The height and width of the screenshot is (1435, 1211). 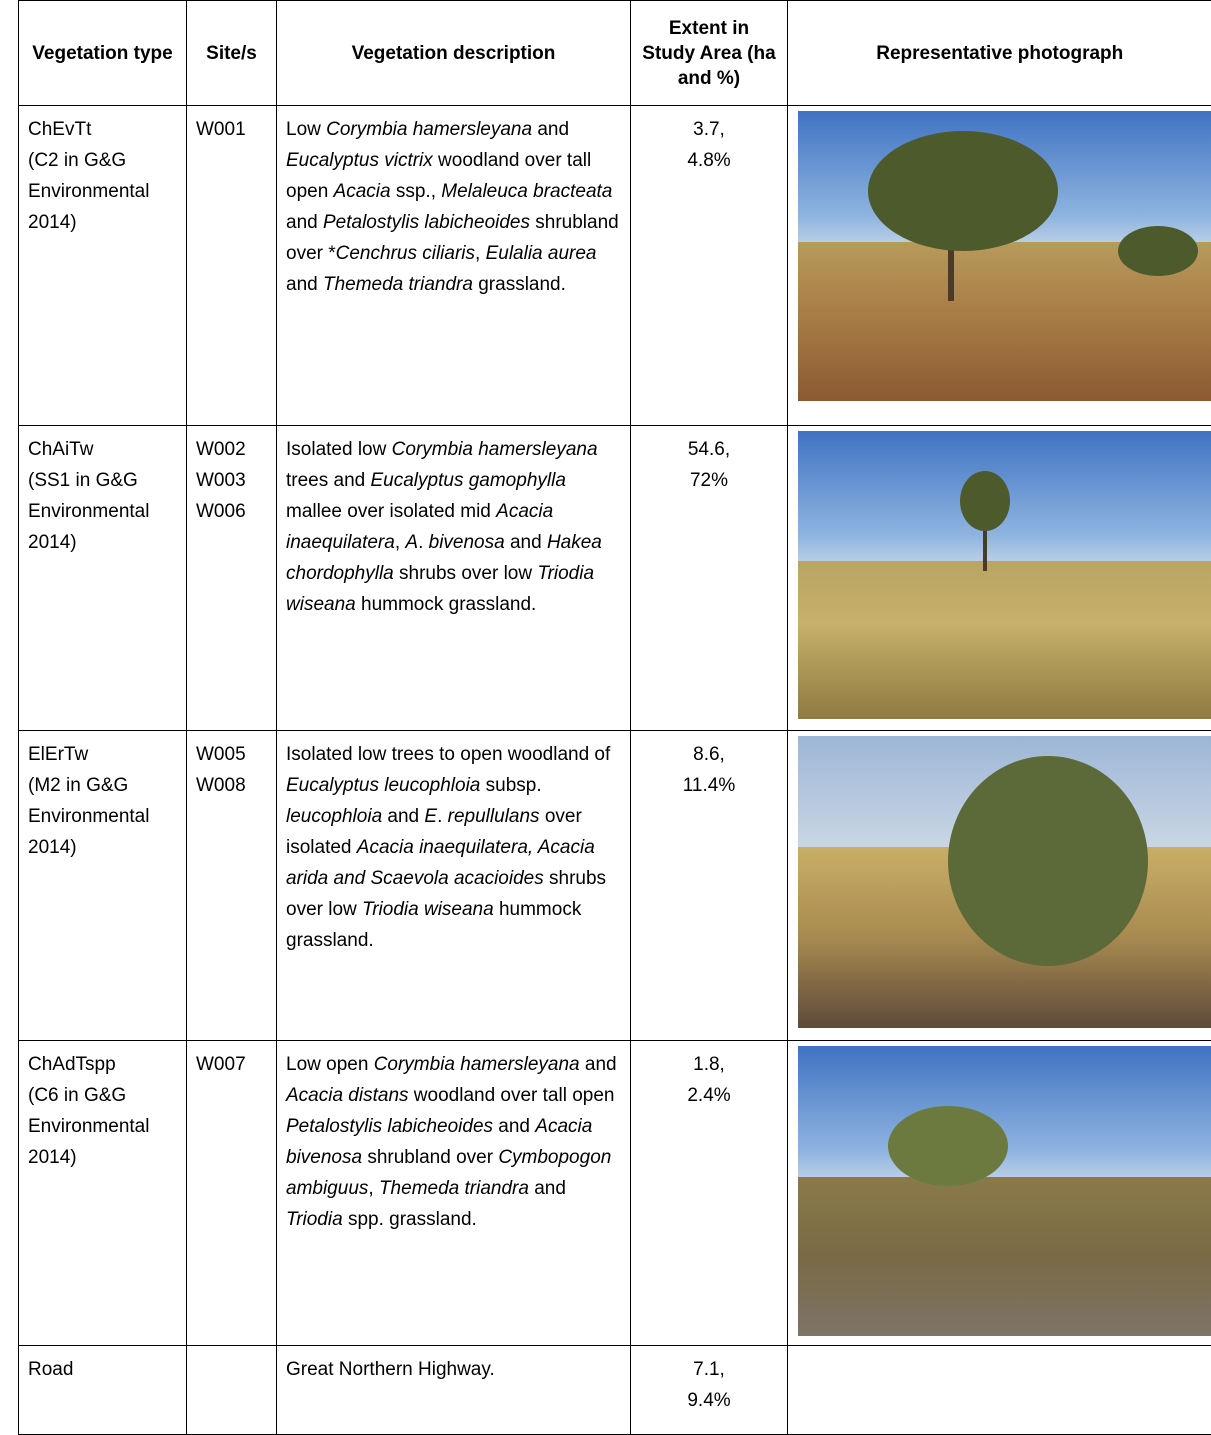 What do you see at coordinates (467, 542) in the screenshot?
I see `description-run: bivenosa` at bounding box center [467, 542].